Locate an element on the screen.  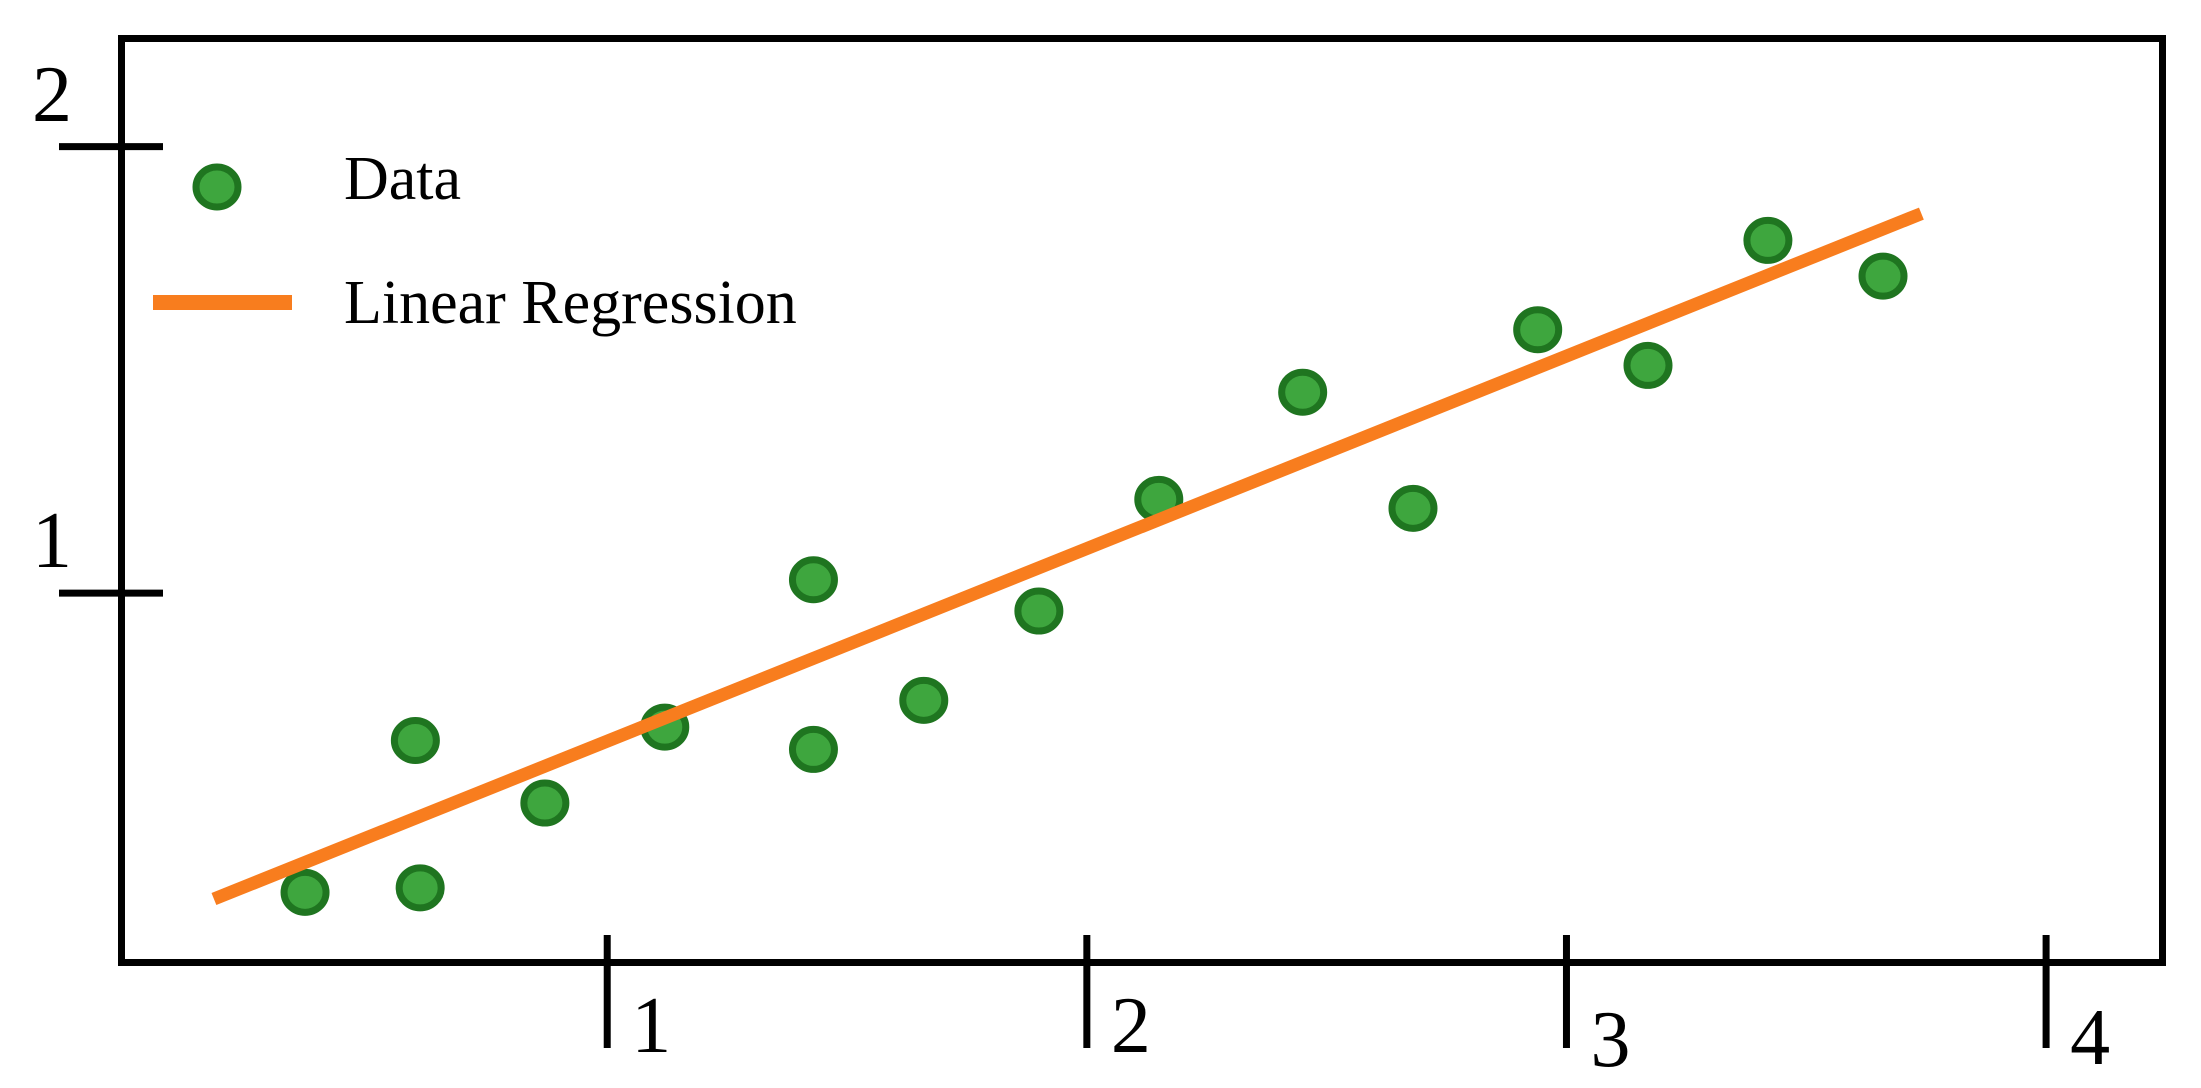
legend-marker-swatch is located at coordinates (217, 187).